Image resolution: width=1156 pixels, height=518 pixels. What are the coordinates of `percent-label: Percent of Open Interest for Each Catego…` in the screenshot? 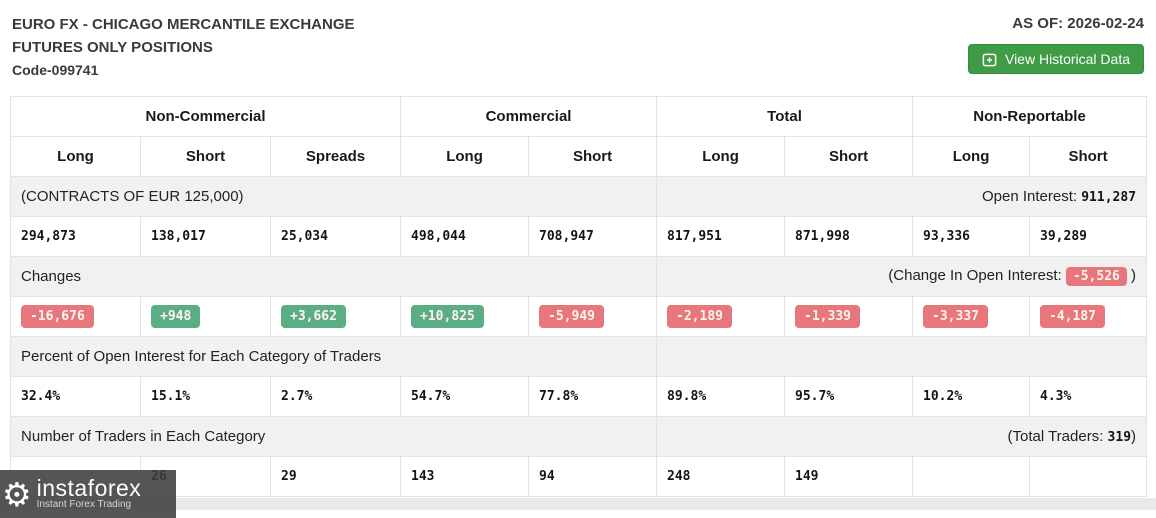 It's located at (333, 356).